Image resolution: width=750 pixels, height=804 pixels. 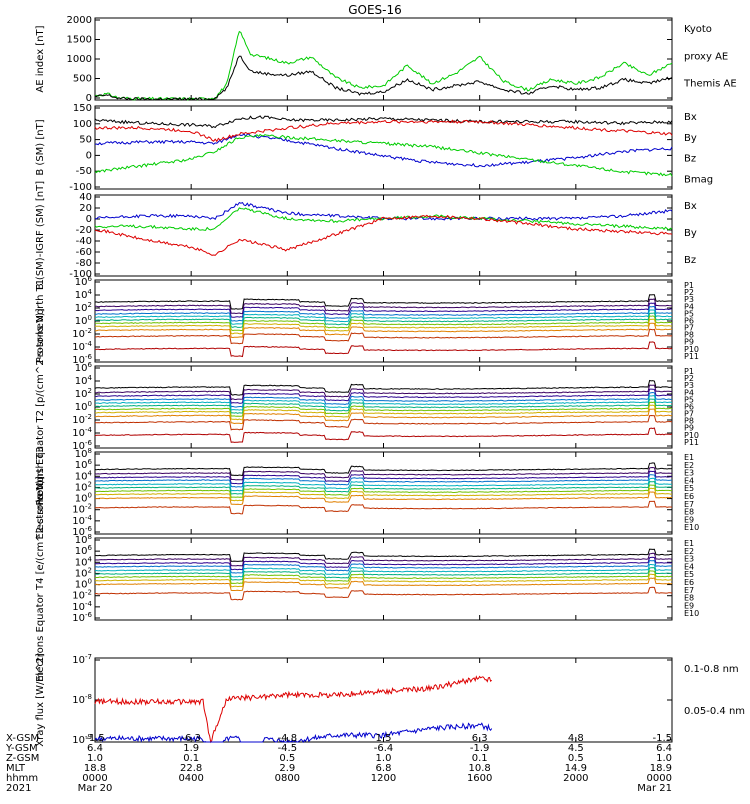 What do you see at coordinates (689, 406) in the screenshot?
I see `legend-entry: P6` at bounding box center [689, 406].